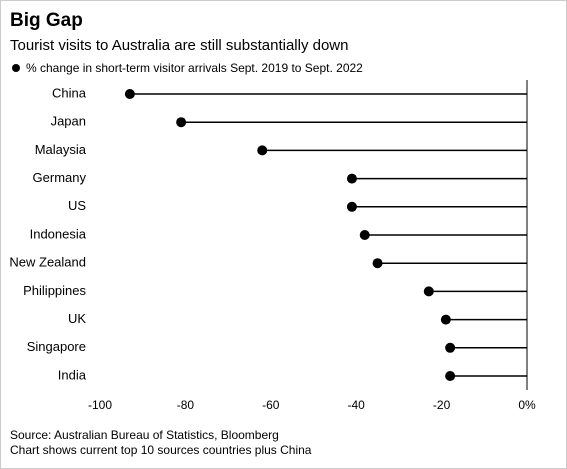  Describe the element at coordinates (54, 290) in the screenshot. I see `y-tick-label: Philippines` at that location.